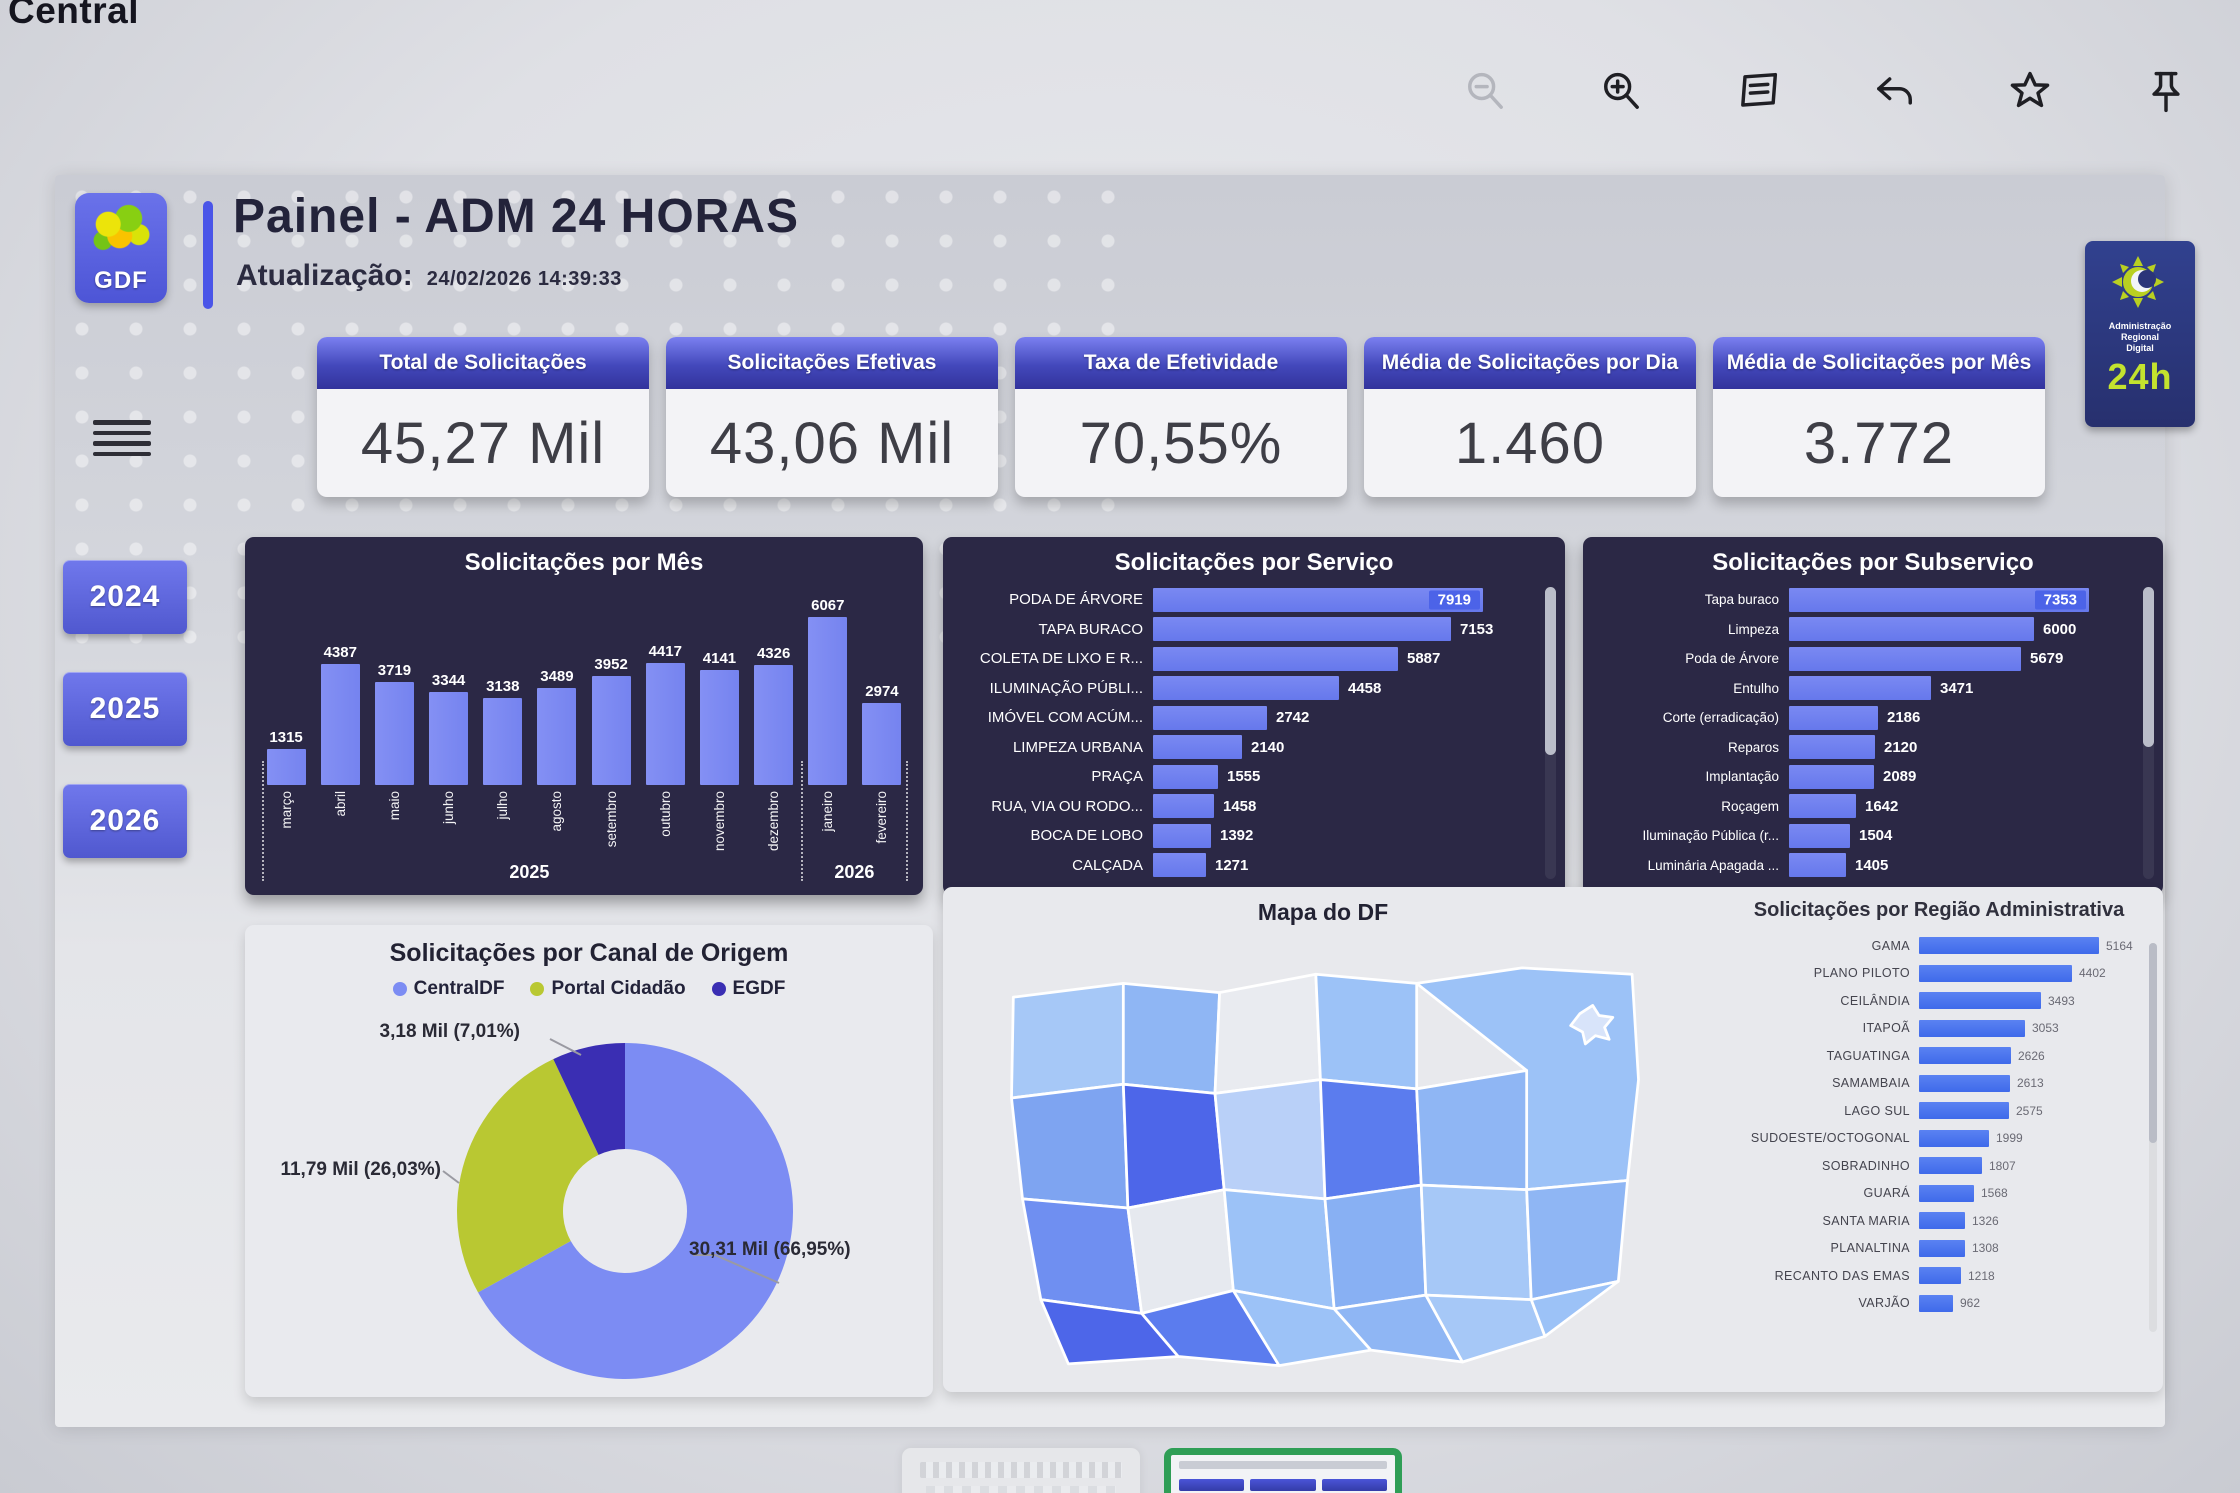 The image size is (2240, 1493). I want to click on month-column: 3138 julho, so click(503, 733).